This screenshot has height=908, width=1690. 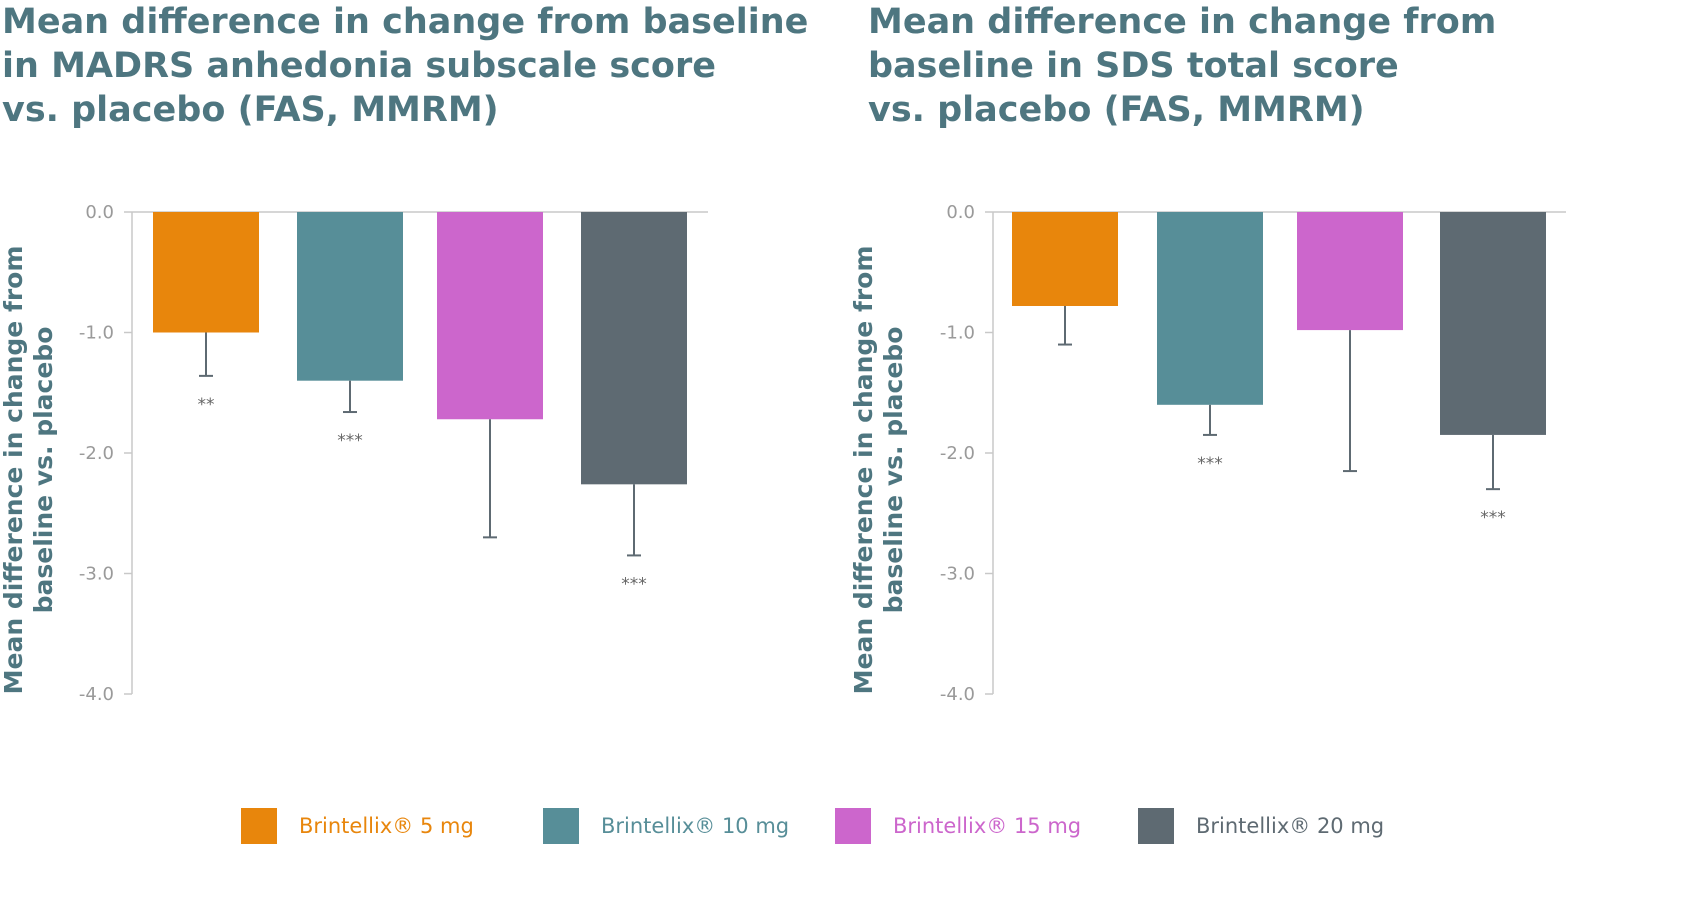 I want to click on right-y-axis-label-line-2: baseline vs. placebo, so click(x=893, y=470).